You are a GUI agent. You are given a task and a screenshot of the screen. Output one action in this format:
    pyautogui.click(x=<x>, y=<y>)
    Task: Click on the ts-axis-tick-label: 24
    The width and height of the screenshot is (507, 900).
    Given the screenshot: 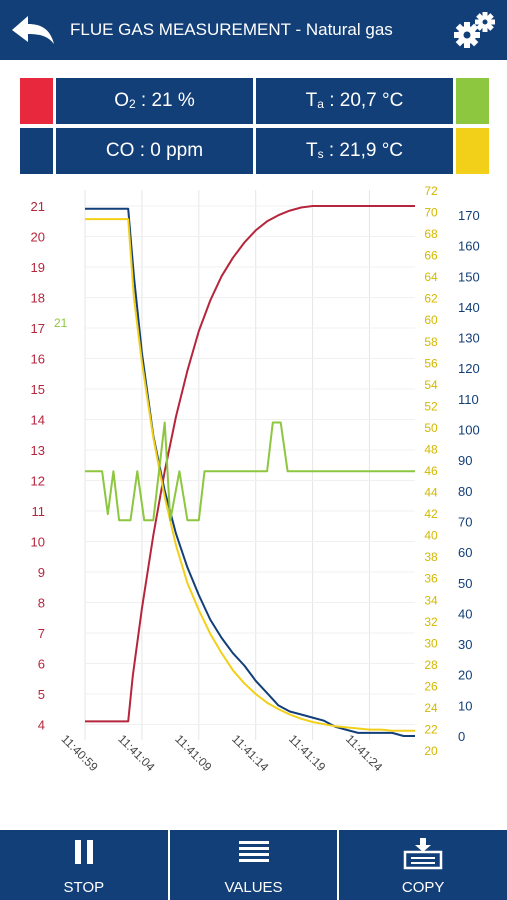 What is the action you would take?
    pyautogui.click(x=431, y=708)
    